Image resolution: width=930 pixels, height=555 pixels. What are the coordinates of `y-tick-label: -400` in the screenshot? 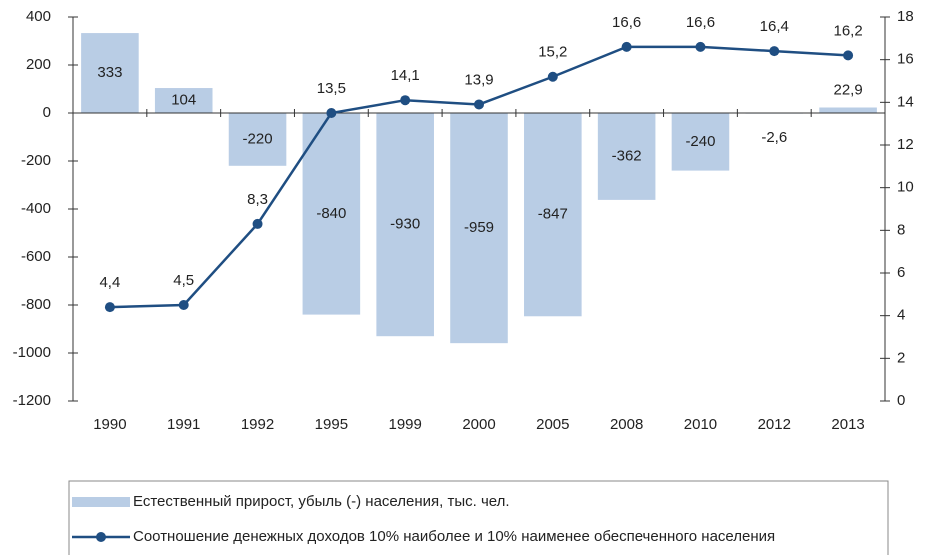 It's located at (36, 208).